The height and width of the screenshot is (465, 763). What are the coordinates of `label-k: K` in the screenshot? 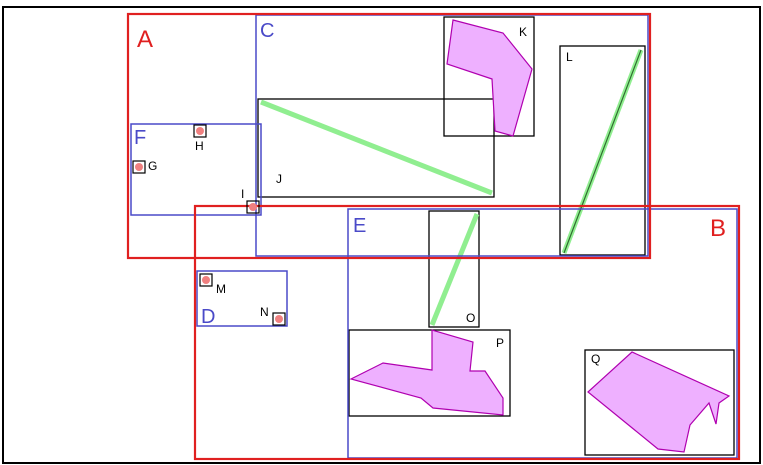 It's located at (523, 32).